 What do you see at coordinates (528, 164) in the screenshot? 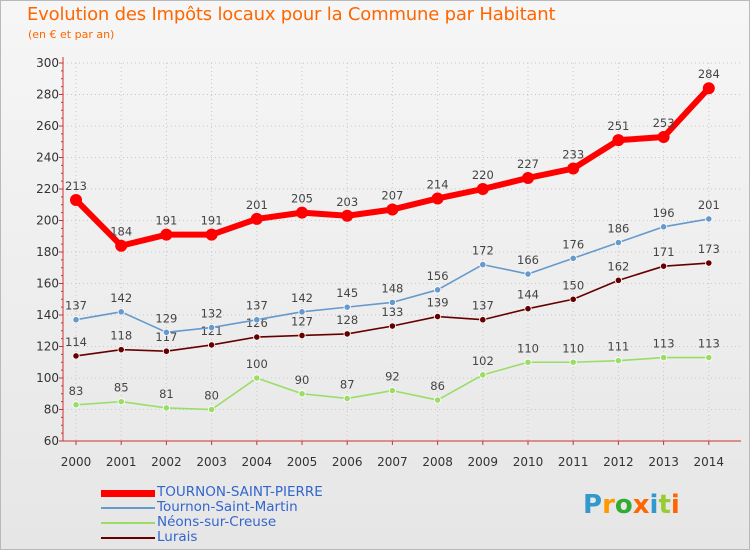
I see `data-label: 227` at bounding box center [528, 164].